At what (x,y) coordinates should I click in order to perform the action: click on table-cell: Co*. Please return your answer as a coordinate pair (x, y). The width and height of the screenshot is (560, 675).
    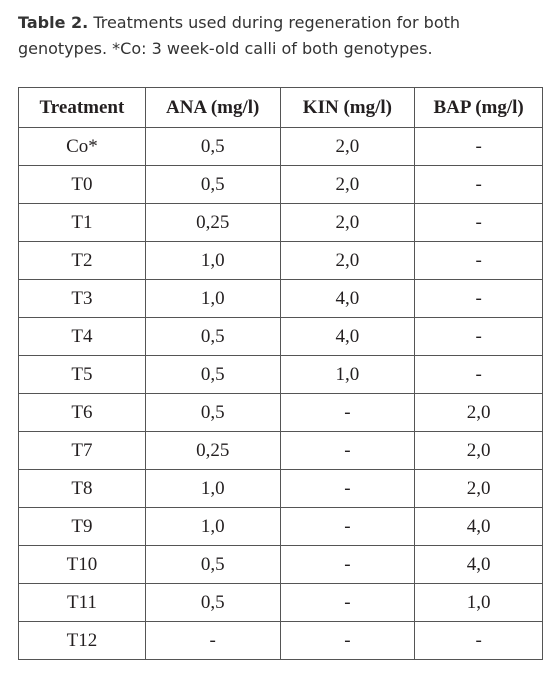
    Looking at the image, I should click on (82, 146).